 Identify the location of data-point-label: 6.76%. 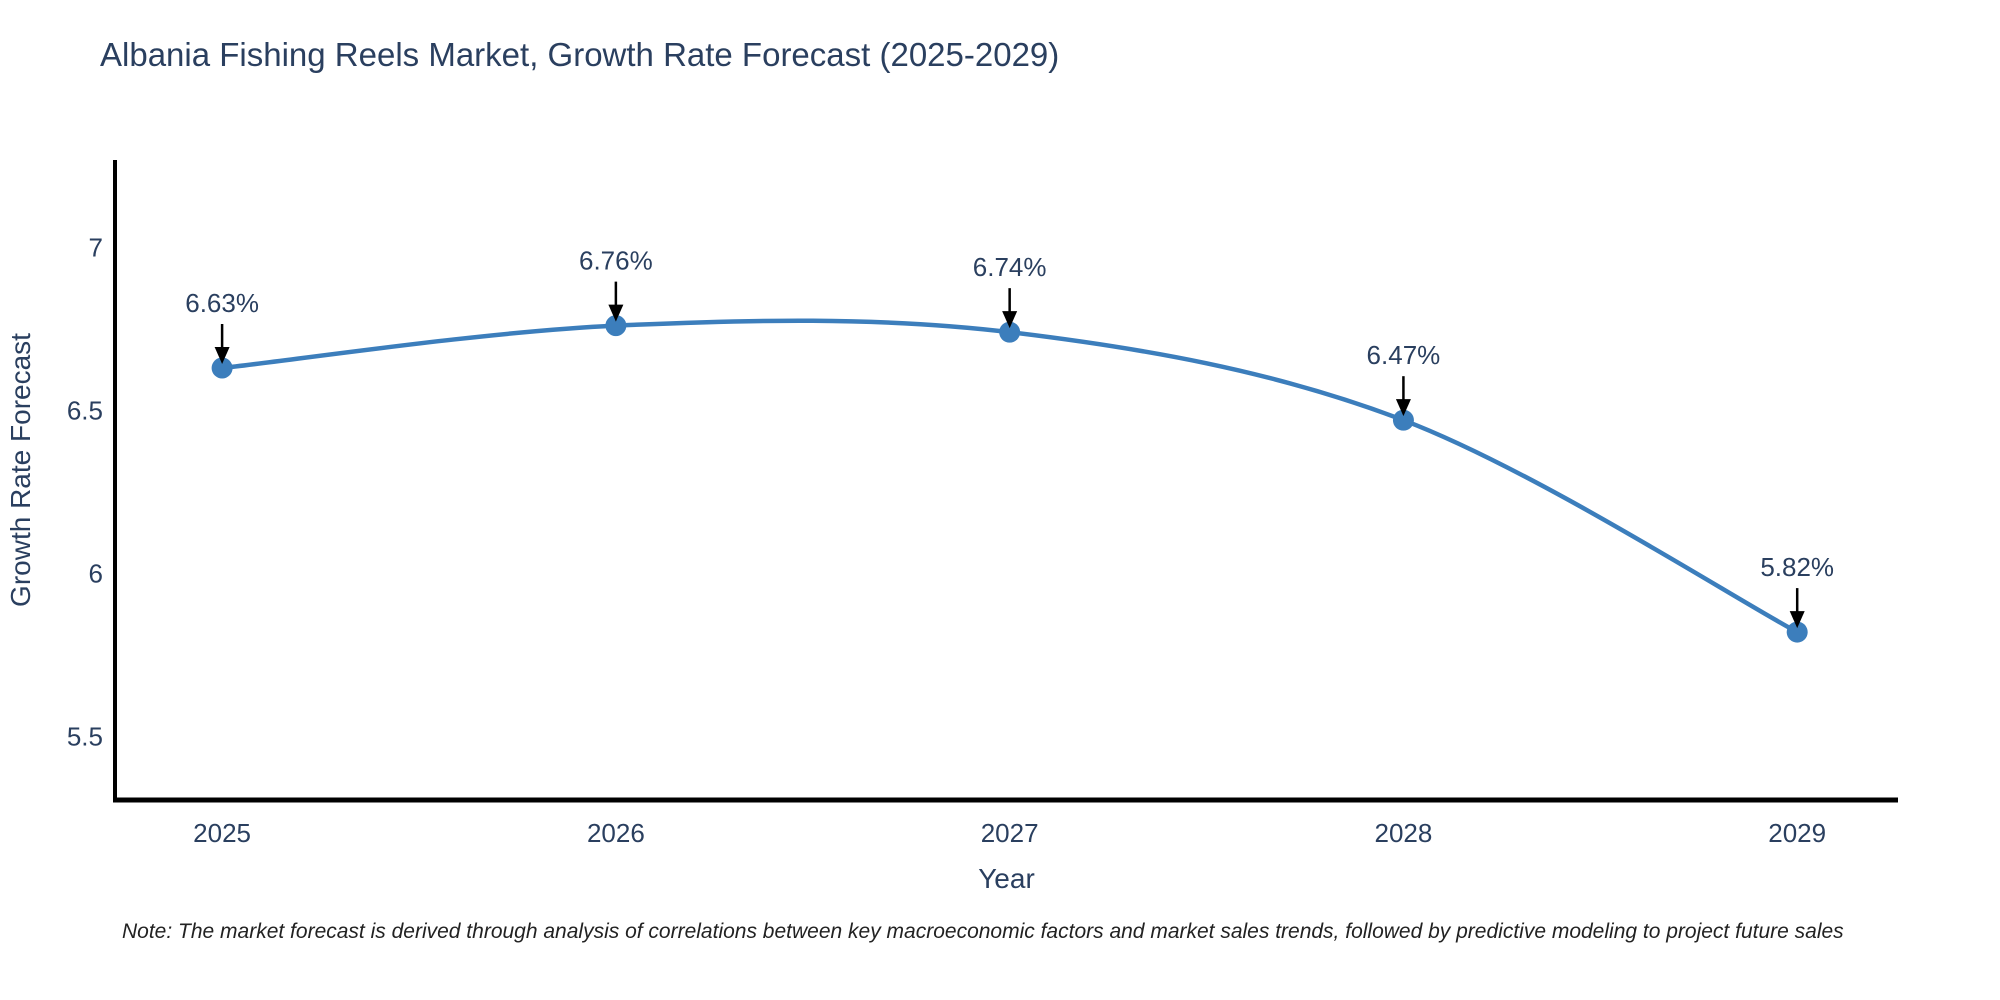
(616, 261).